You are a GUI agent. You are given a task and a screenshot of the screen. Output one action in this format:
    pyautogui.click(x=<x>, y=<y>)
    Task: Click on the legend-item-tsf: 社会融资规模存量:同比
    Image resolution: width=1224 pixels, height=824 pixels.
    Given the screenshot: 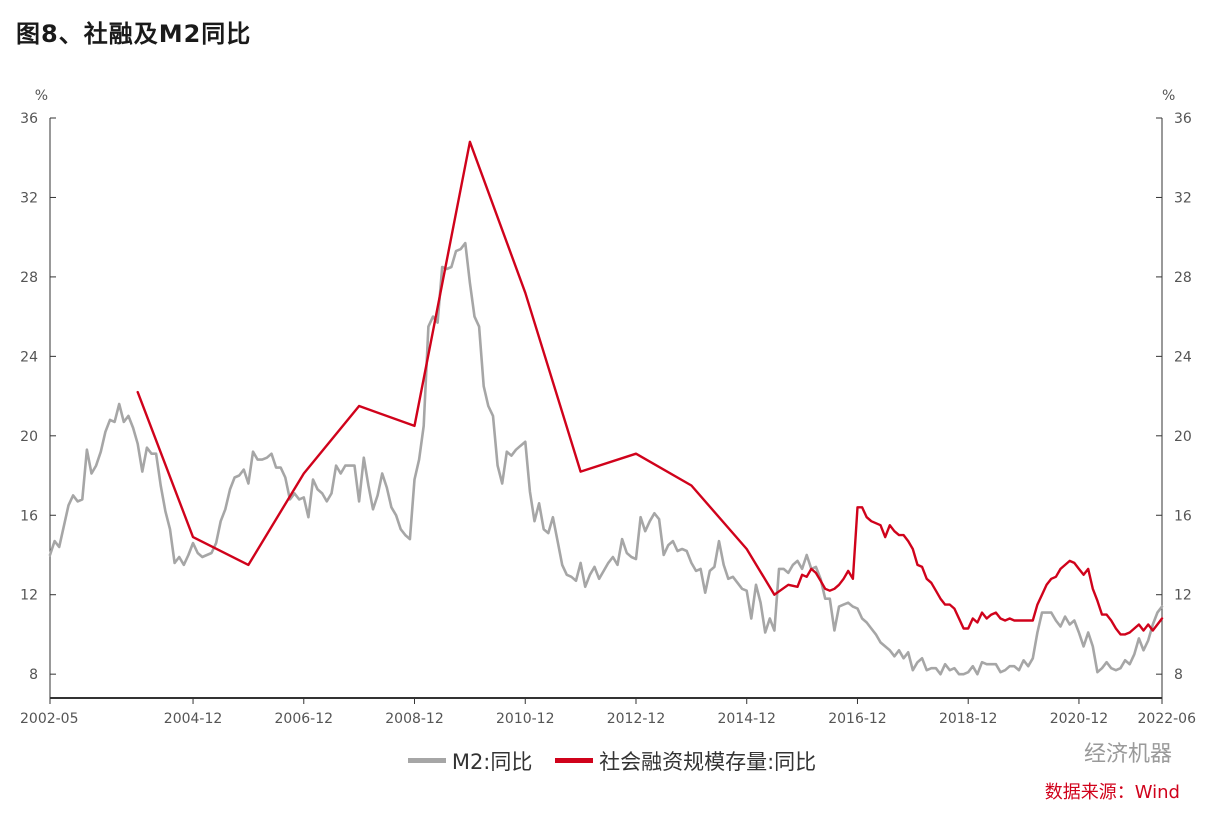 What is the action you would take?
    pyautogui.click(x=685, y=761)
    